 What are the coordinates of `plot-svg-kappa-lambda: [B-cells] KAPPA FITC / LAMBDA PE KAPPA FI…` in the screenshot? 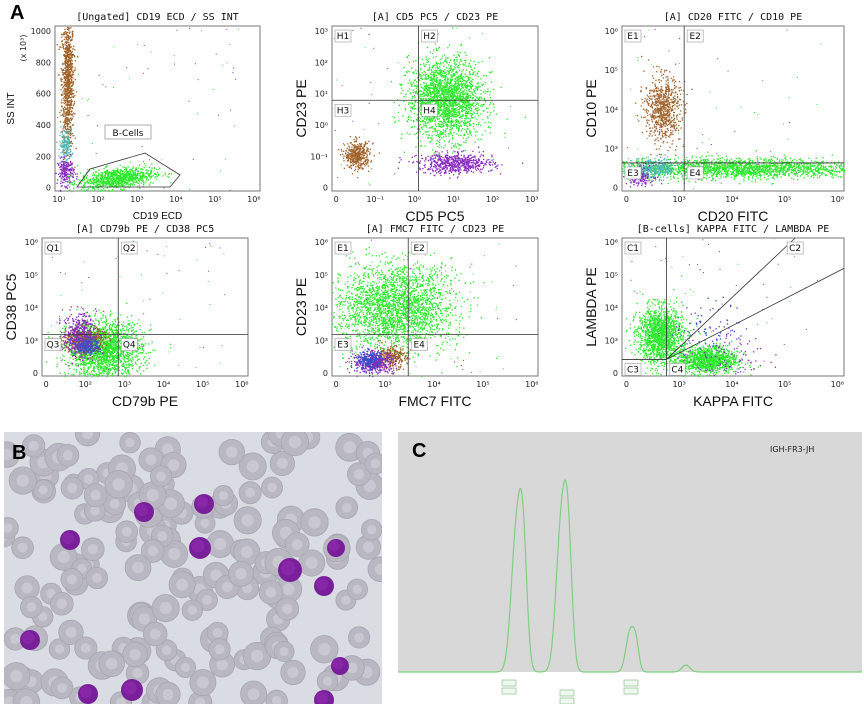 It's located at (714, 316).